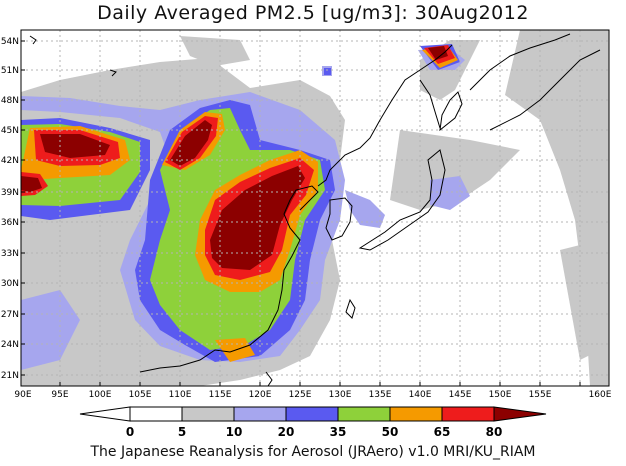 The width and height of the screenshot is (626, 466). I want to click on colorbar-label: 10, so click(234, 432).